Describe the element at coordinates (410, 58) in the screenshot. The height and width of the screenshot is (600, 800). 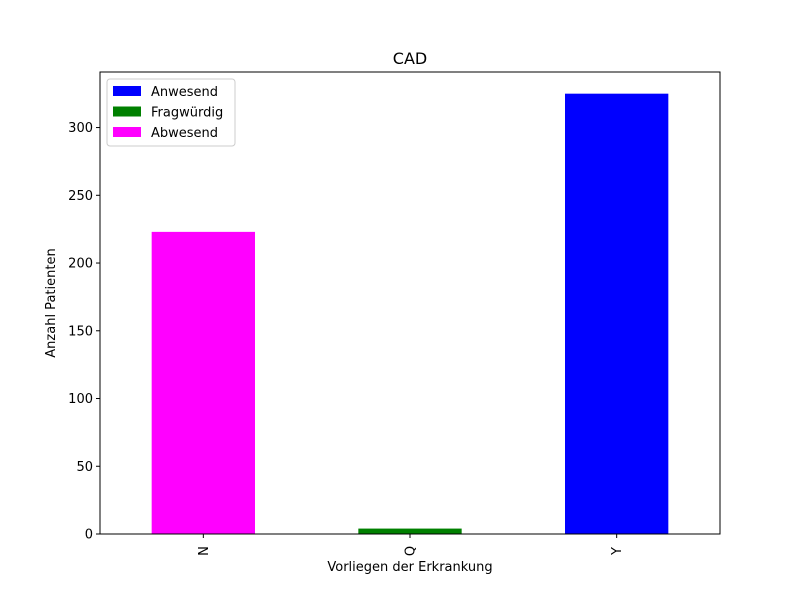
I see `chart-title: CAD` at that location.